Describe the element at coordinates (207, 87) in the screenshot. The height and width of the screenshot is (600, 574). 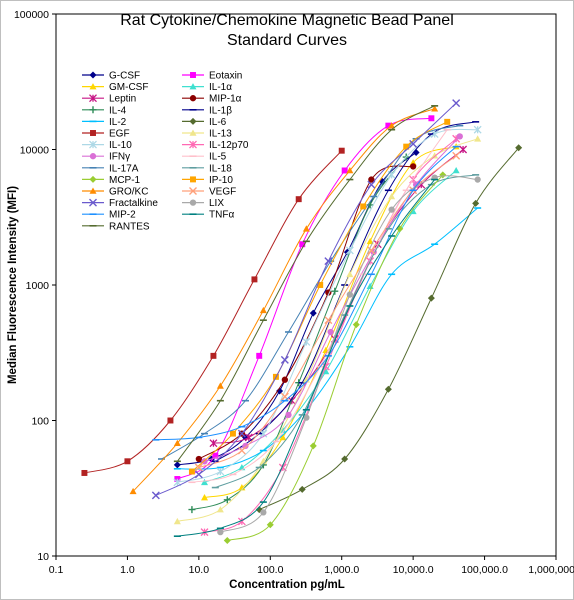
I see `legend-entry: IL-1α` at that location.